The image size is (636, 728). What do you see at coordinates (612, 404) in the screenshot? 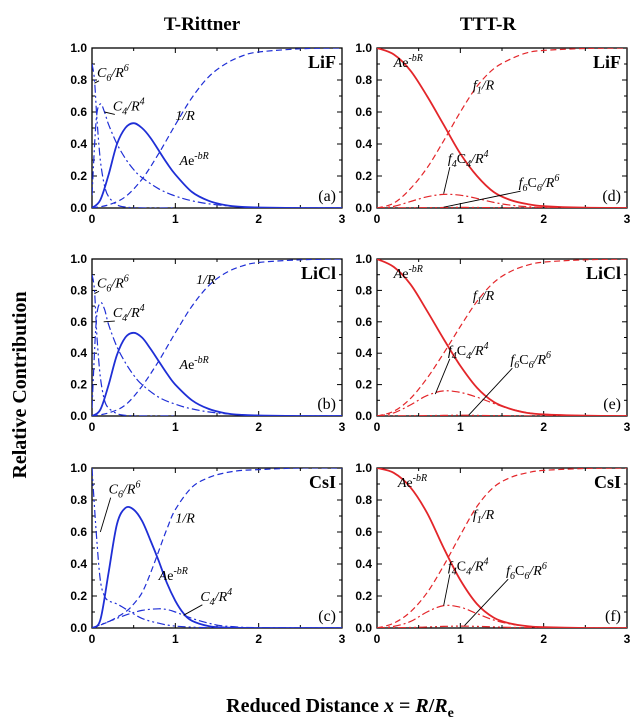
I see `panel-letter-label: (e)` at bounding box center [612, 404].